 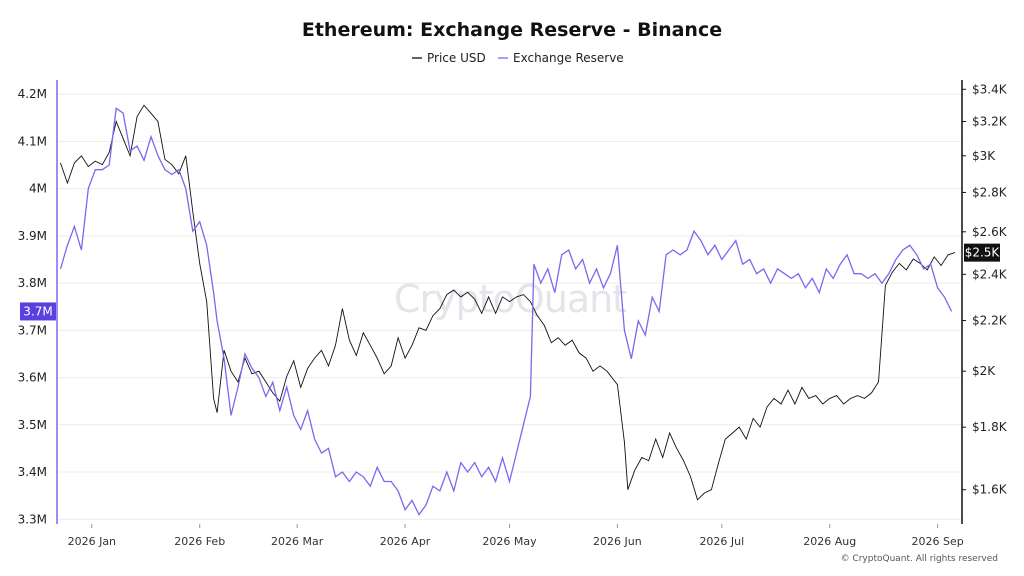 I want to click on left-tick-label: 4M, so click(x=38, y=189).